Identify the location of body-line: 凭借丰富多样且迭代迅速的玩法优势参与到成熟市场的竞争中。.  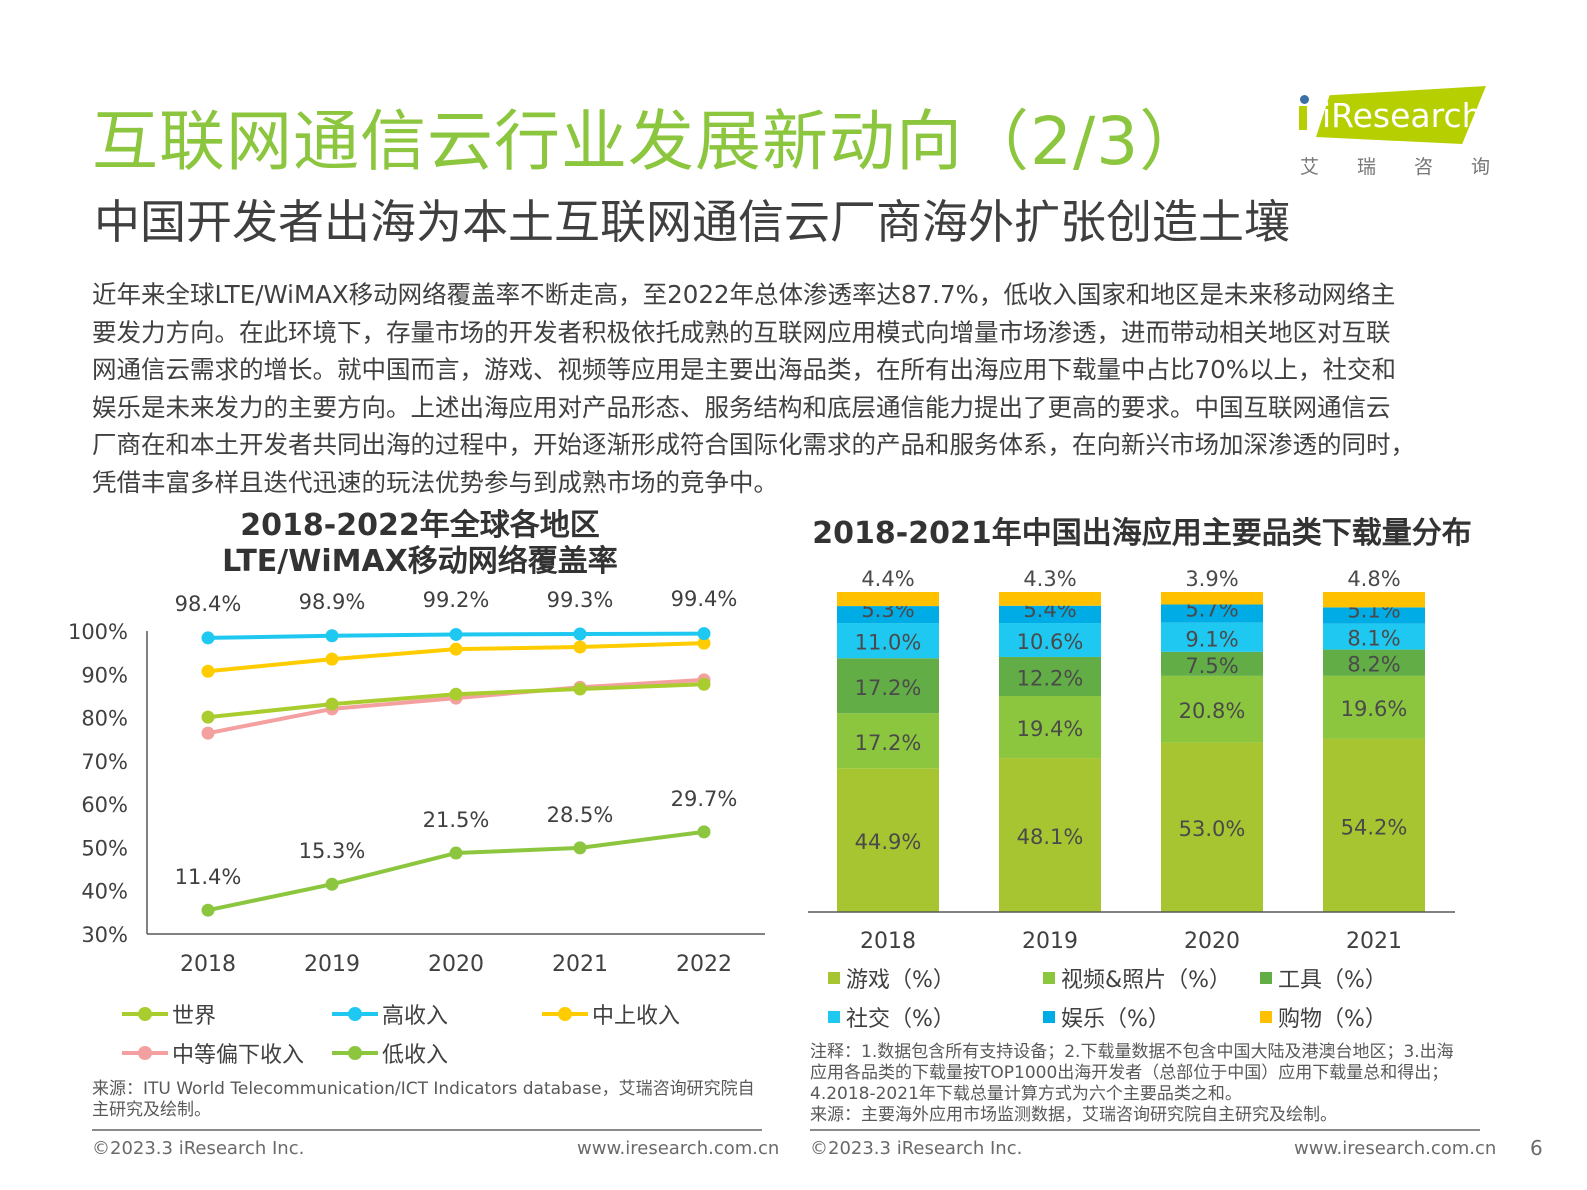
(435, 482).